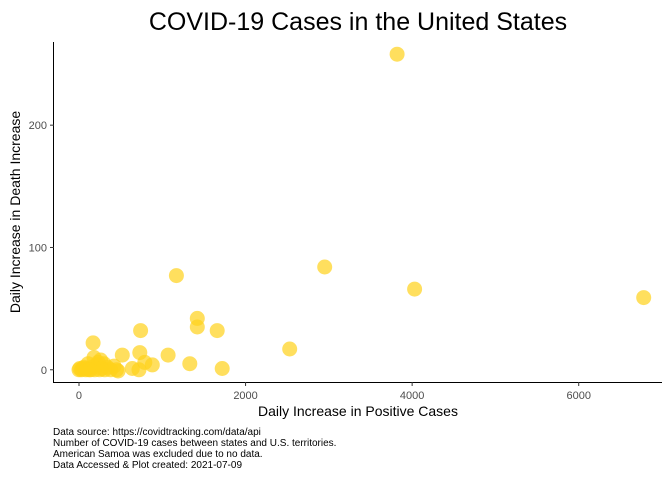 This screenshot has height=480, width=672. I want to click on y-tick-label: 200, so click(38, 126).